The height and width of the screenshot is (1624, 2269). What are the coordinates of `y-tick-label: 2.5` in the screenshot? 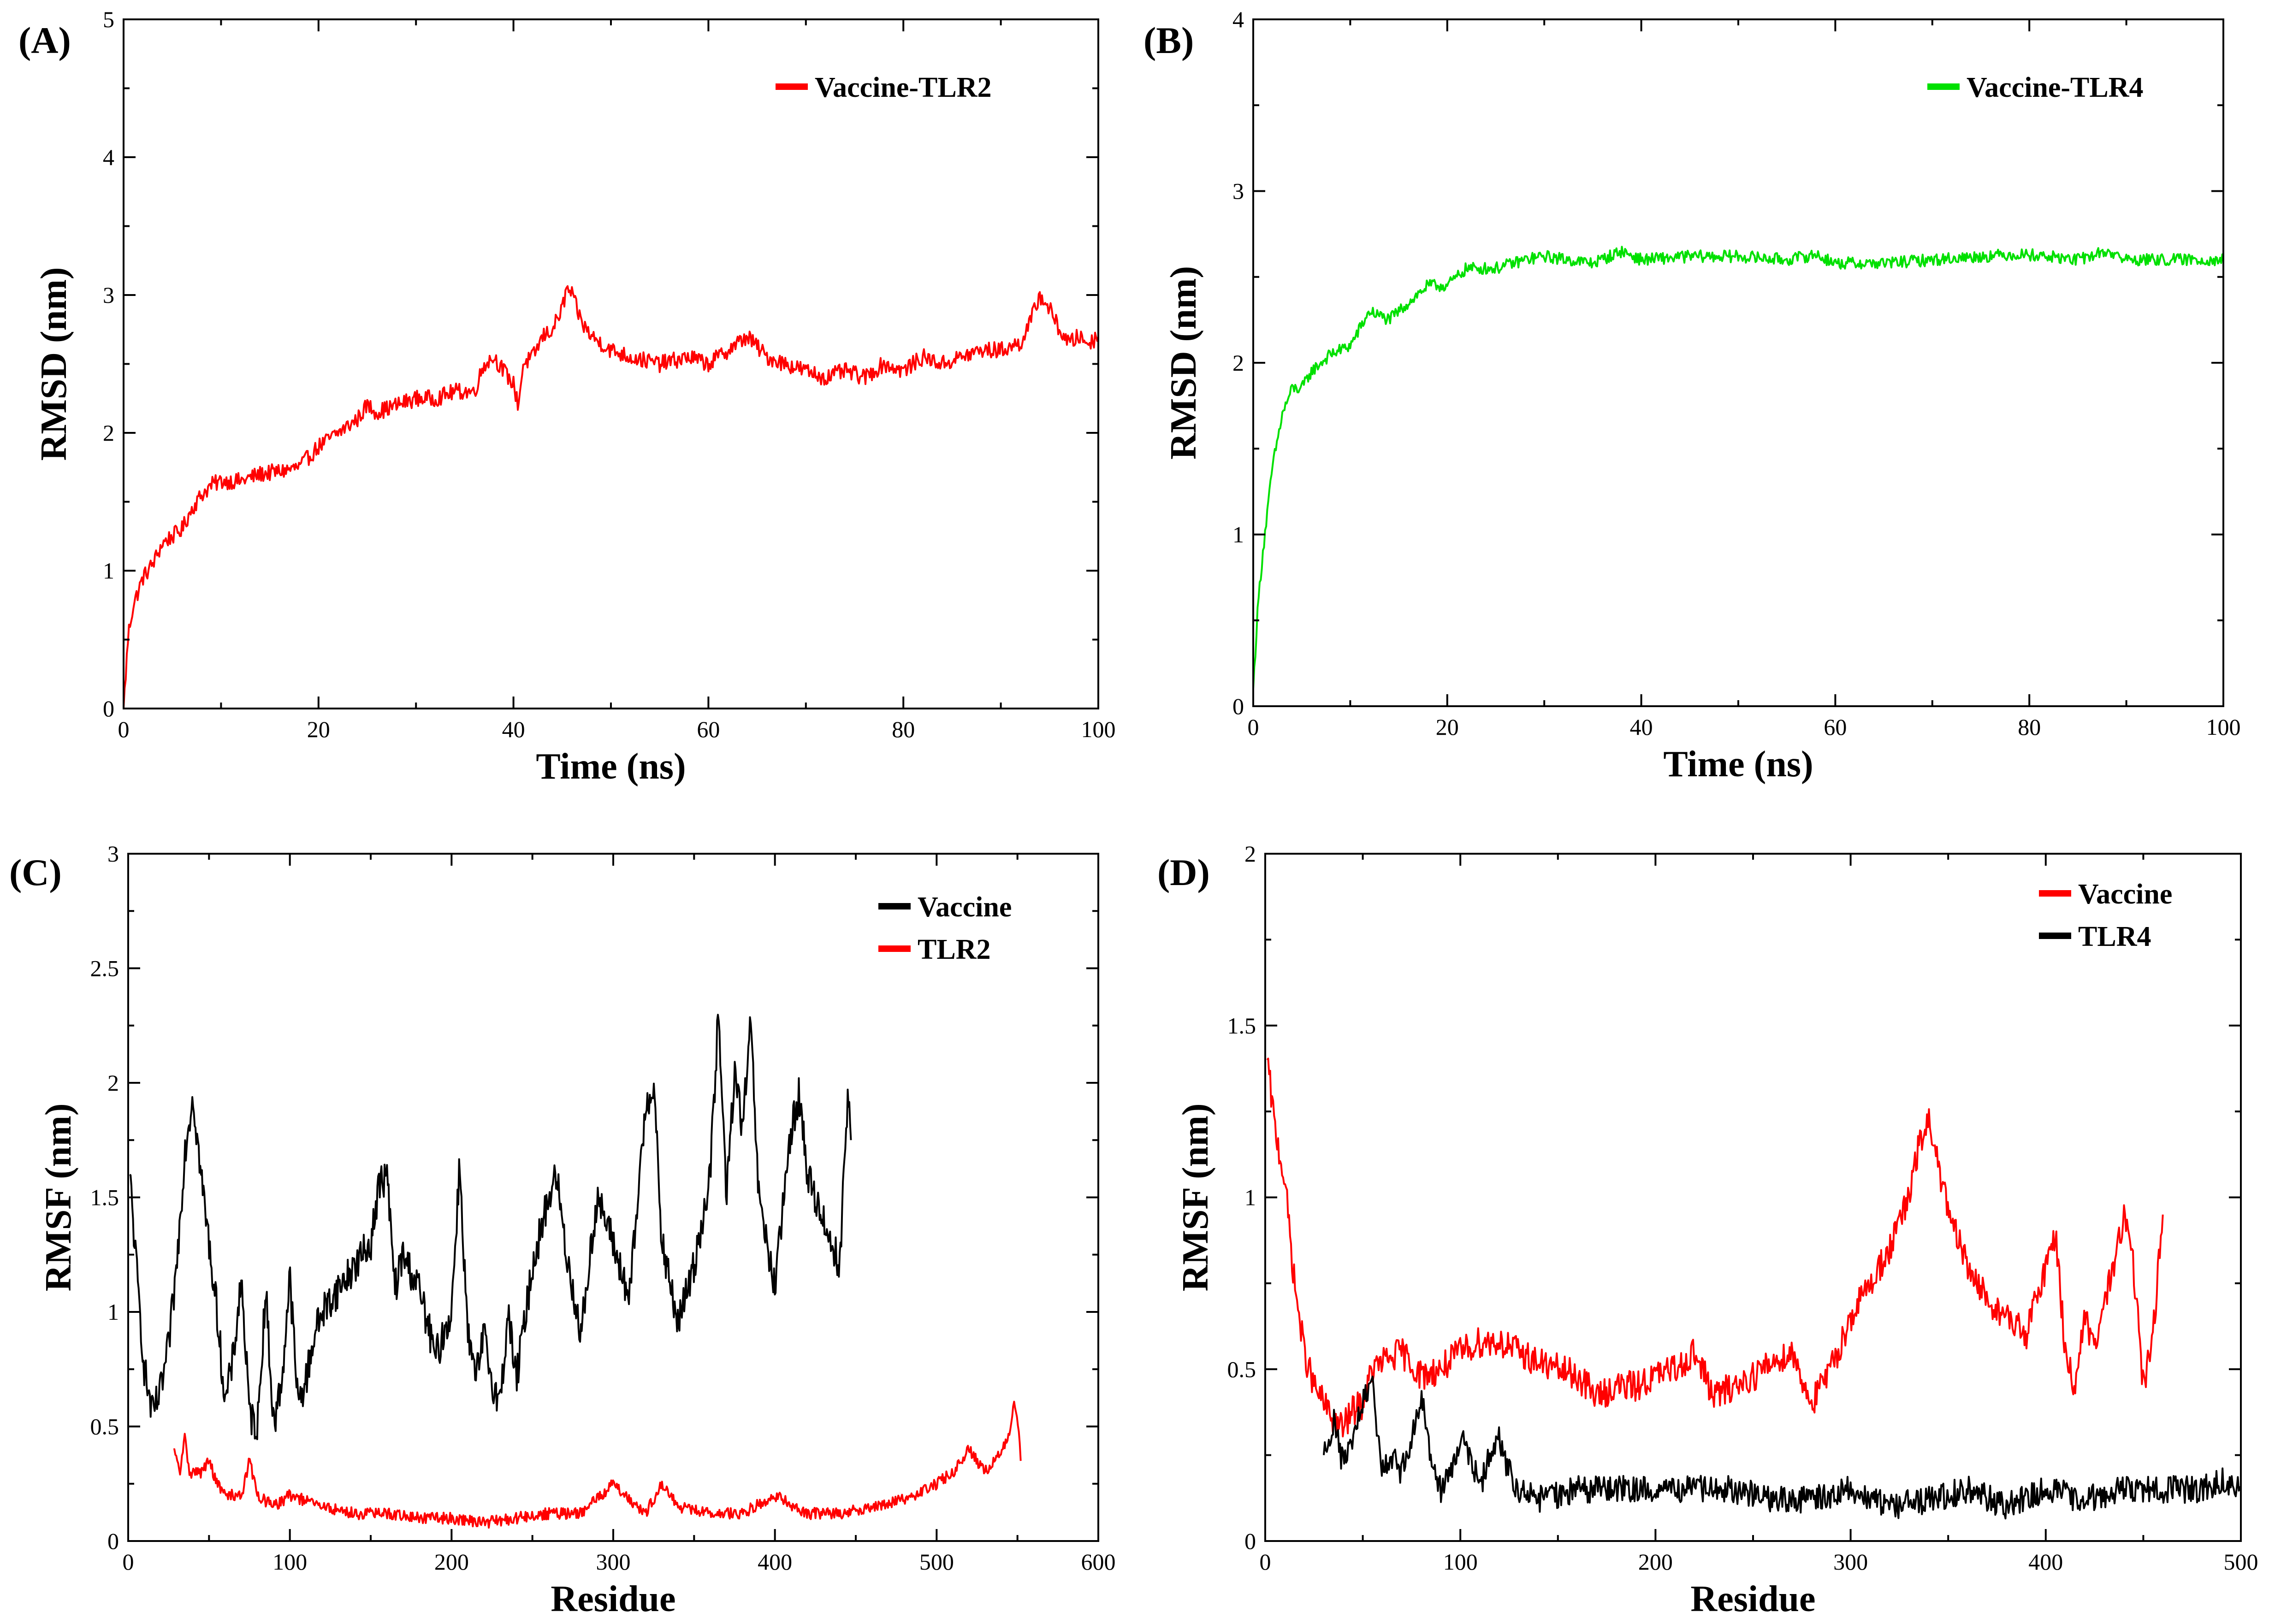 It's located at (104, 968).